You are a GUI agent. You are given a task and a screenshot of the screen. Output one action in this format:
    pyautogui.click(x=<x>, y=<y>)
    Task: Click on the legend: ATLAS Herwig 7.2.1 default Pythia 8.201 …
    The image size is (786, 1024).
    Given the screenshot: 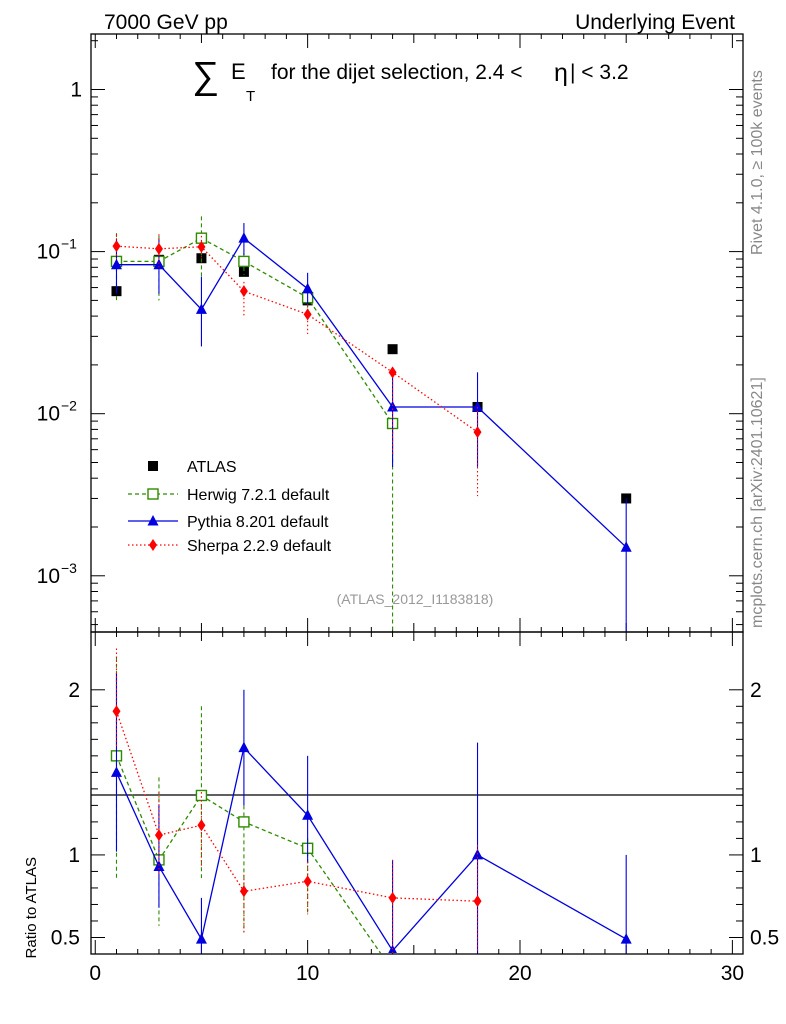 What is the action you would take?
    pyautogui.click(x=230, y=507)
    